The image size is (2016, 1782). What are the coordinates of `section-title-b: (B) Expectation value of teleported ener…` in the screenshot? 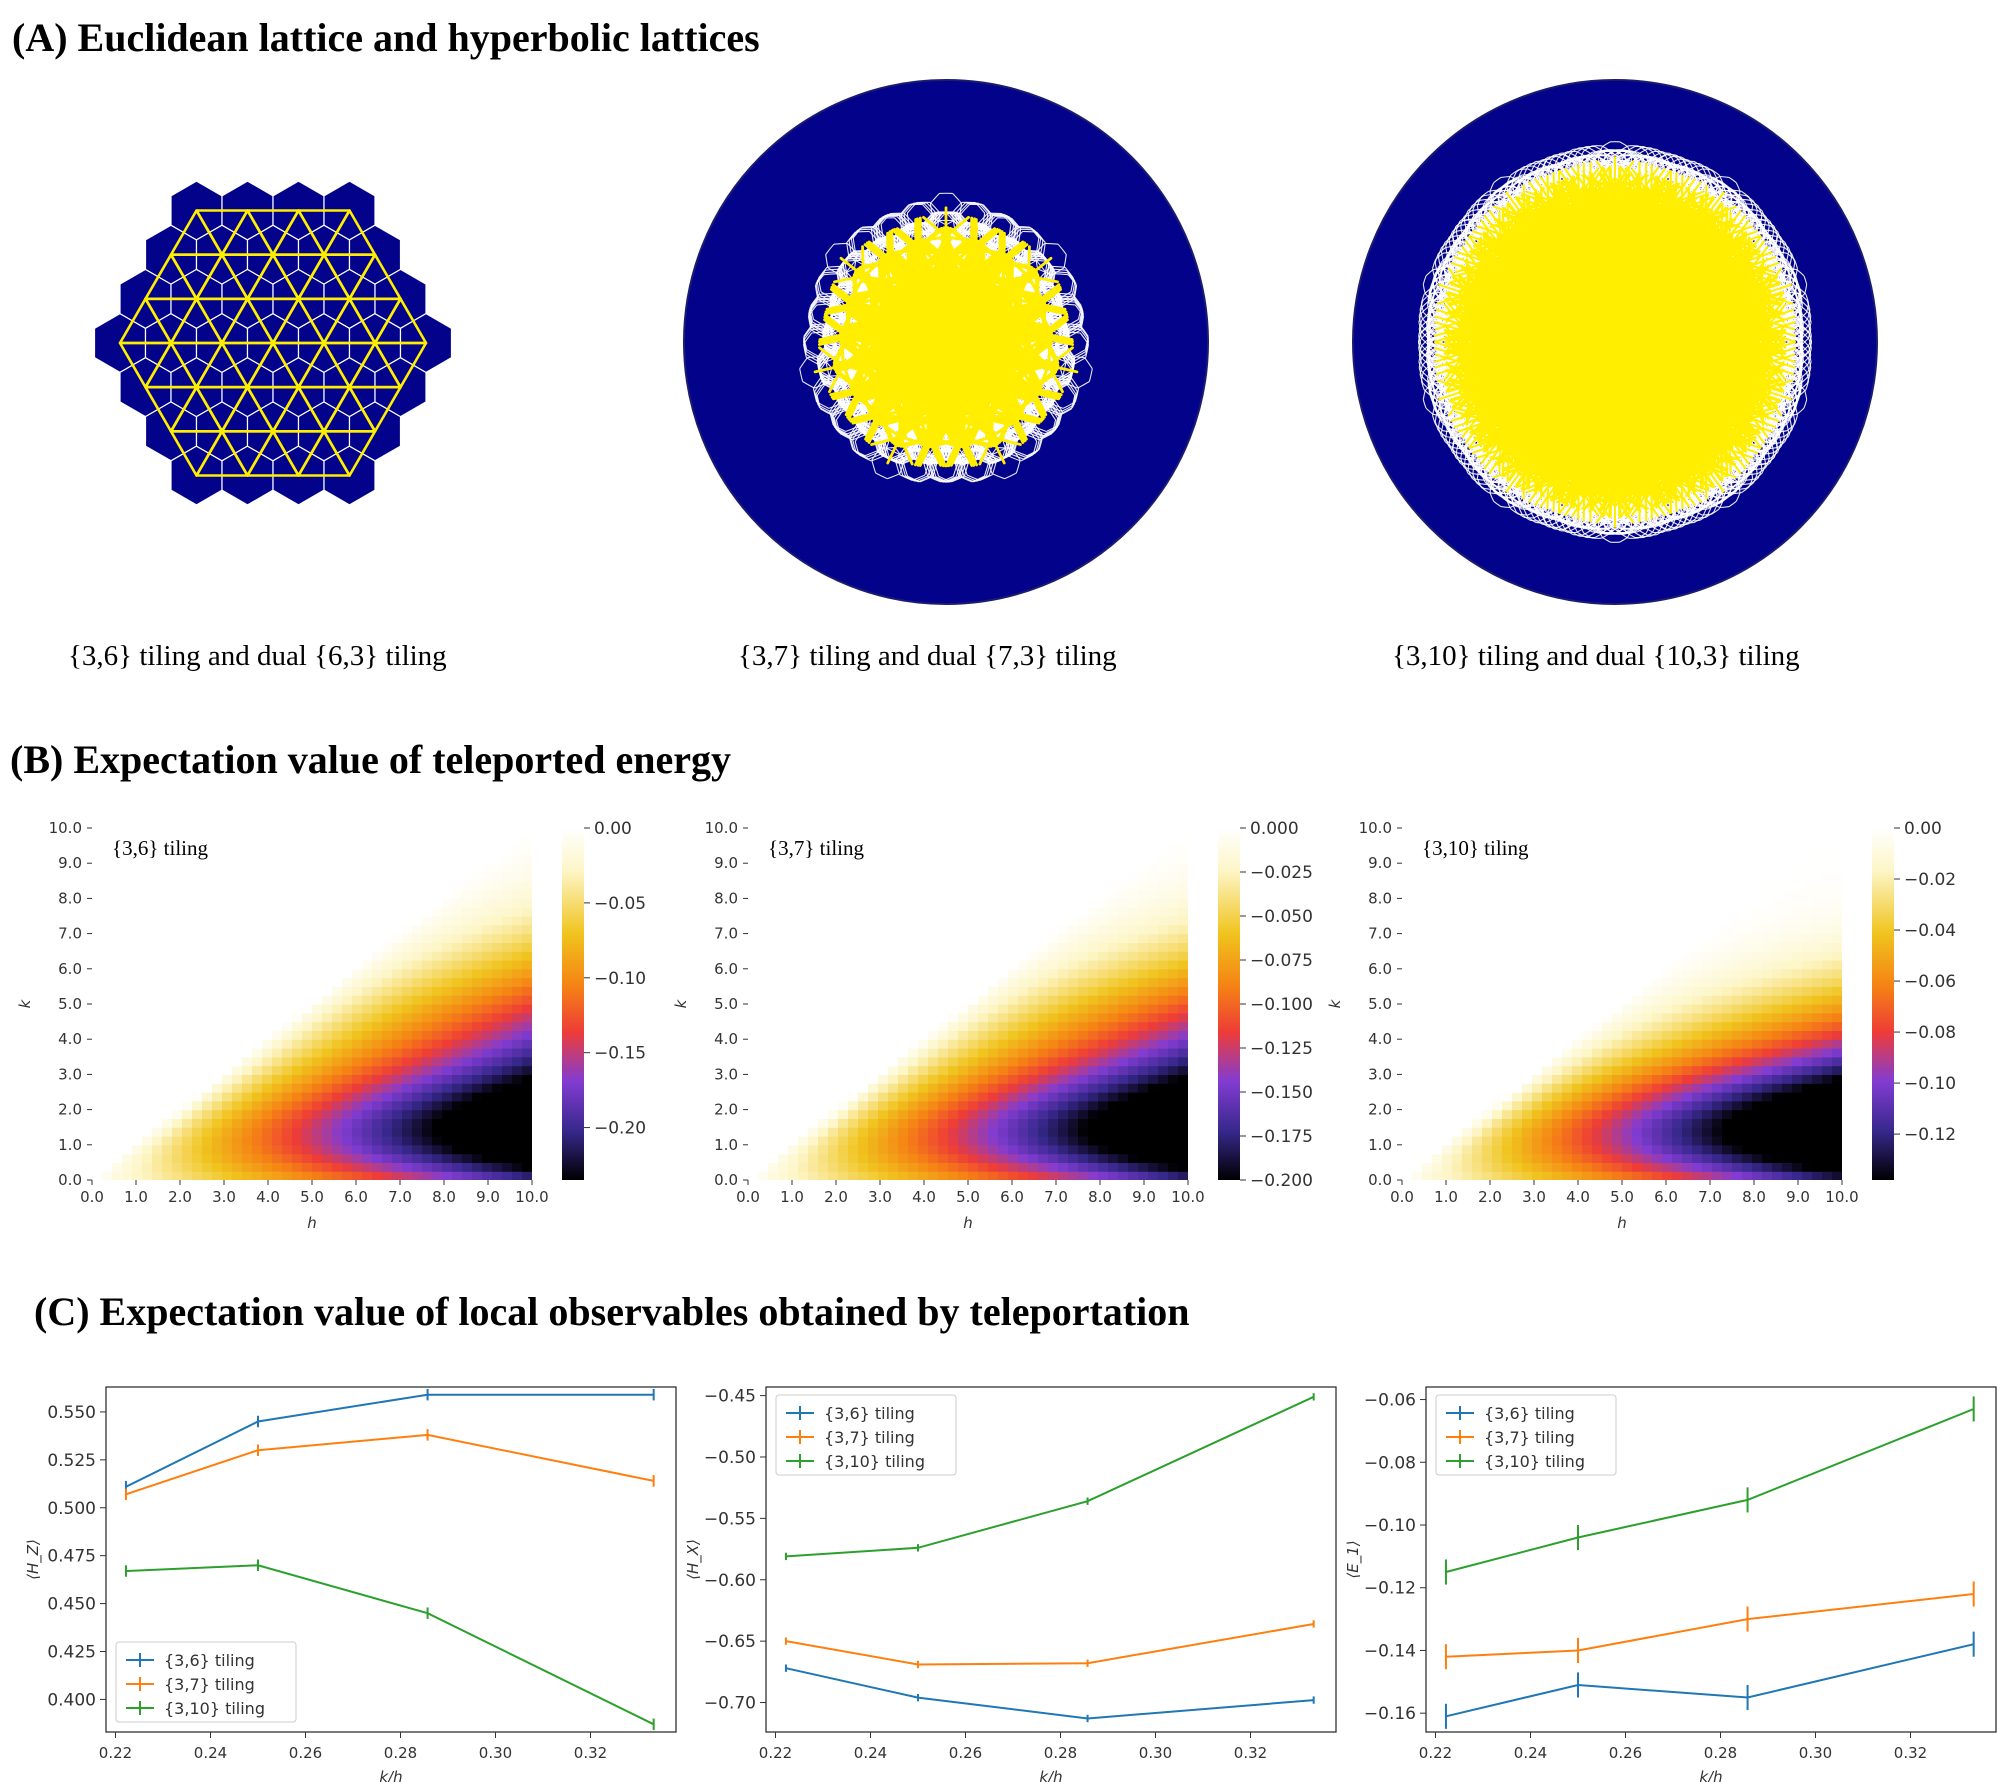 It's located at (370, 759).